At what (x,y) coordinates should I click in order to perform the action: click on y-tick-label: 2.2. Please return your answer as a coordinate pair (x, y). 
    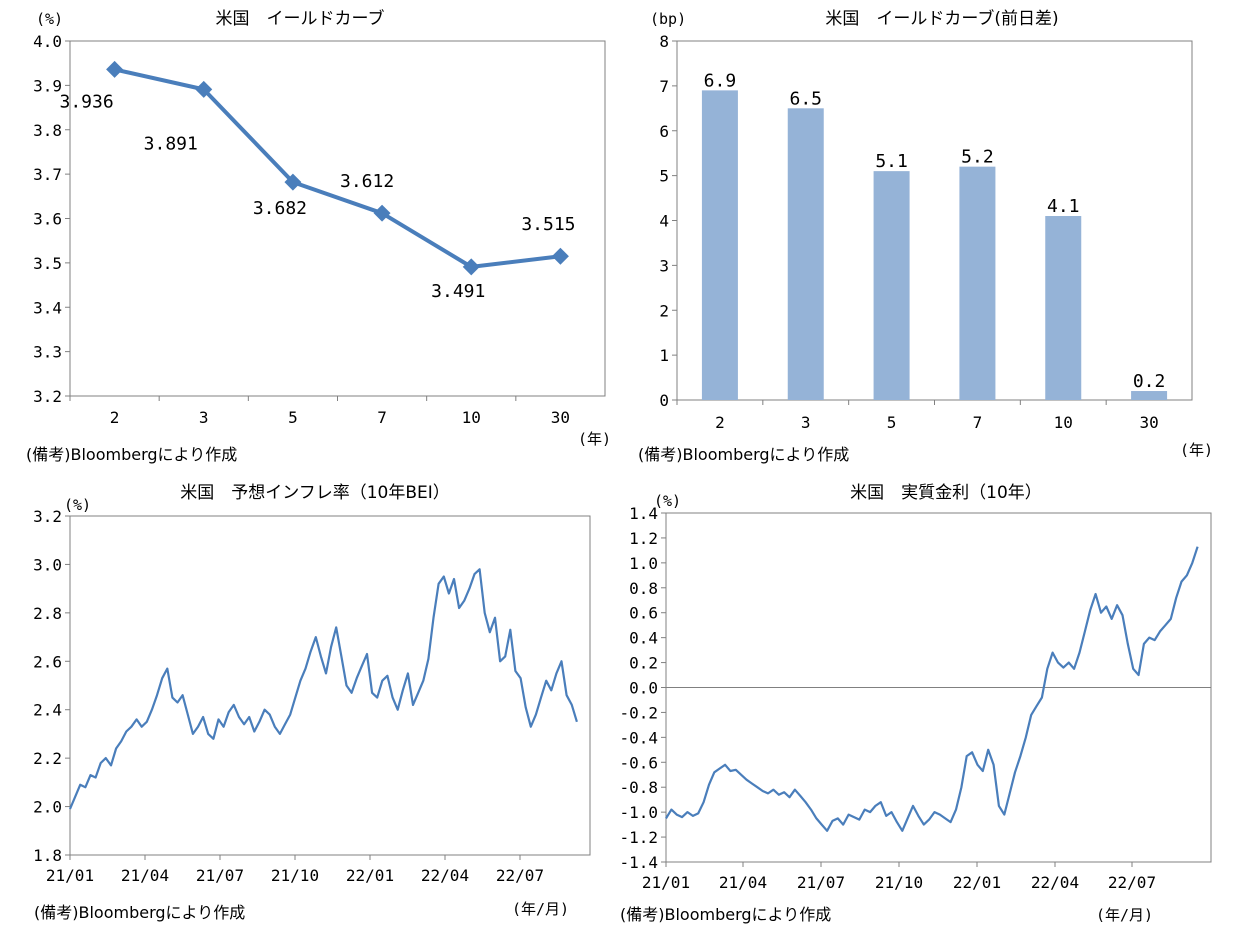
    Looking at the image, I should click on (47, 758).